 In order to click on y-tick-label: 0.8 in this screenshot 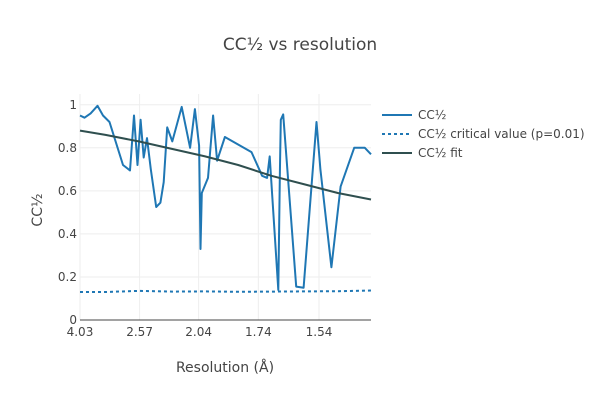, I will do `click(67, 148)`.